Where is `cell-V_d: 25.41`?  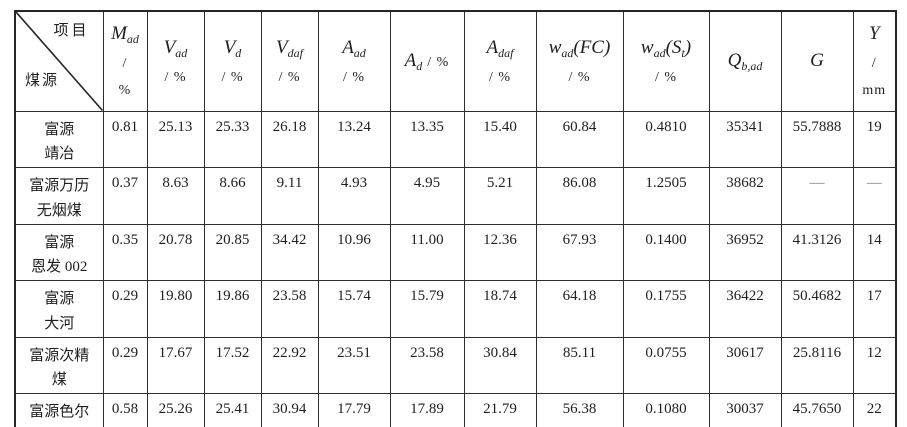 cell-V_d: 25.41 is located at coordinates (232, 410).